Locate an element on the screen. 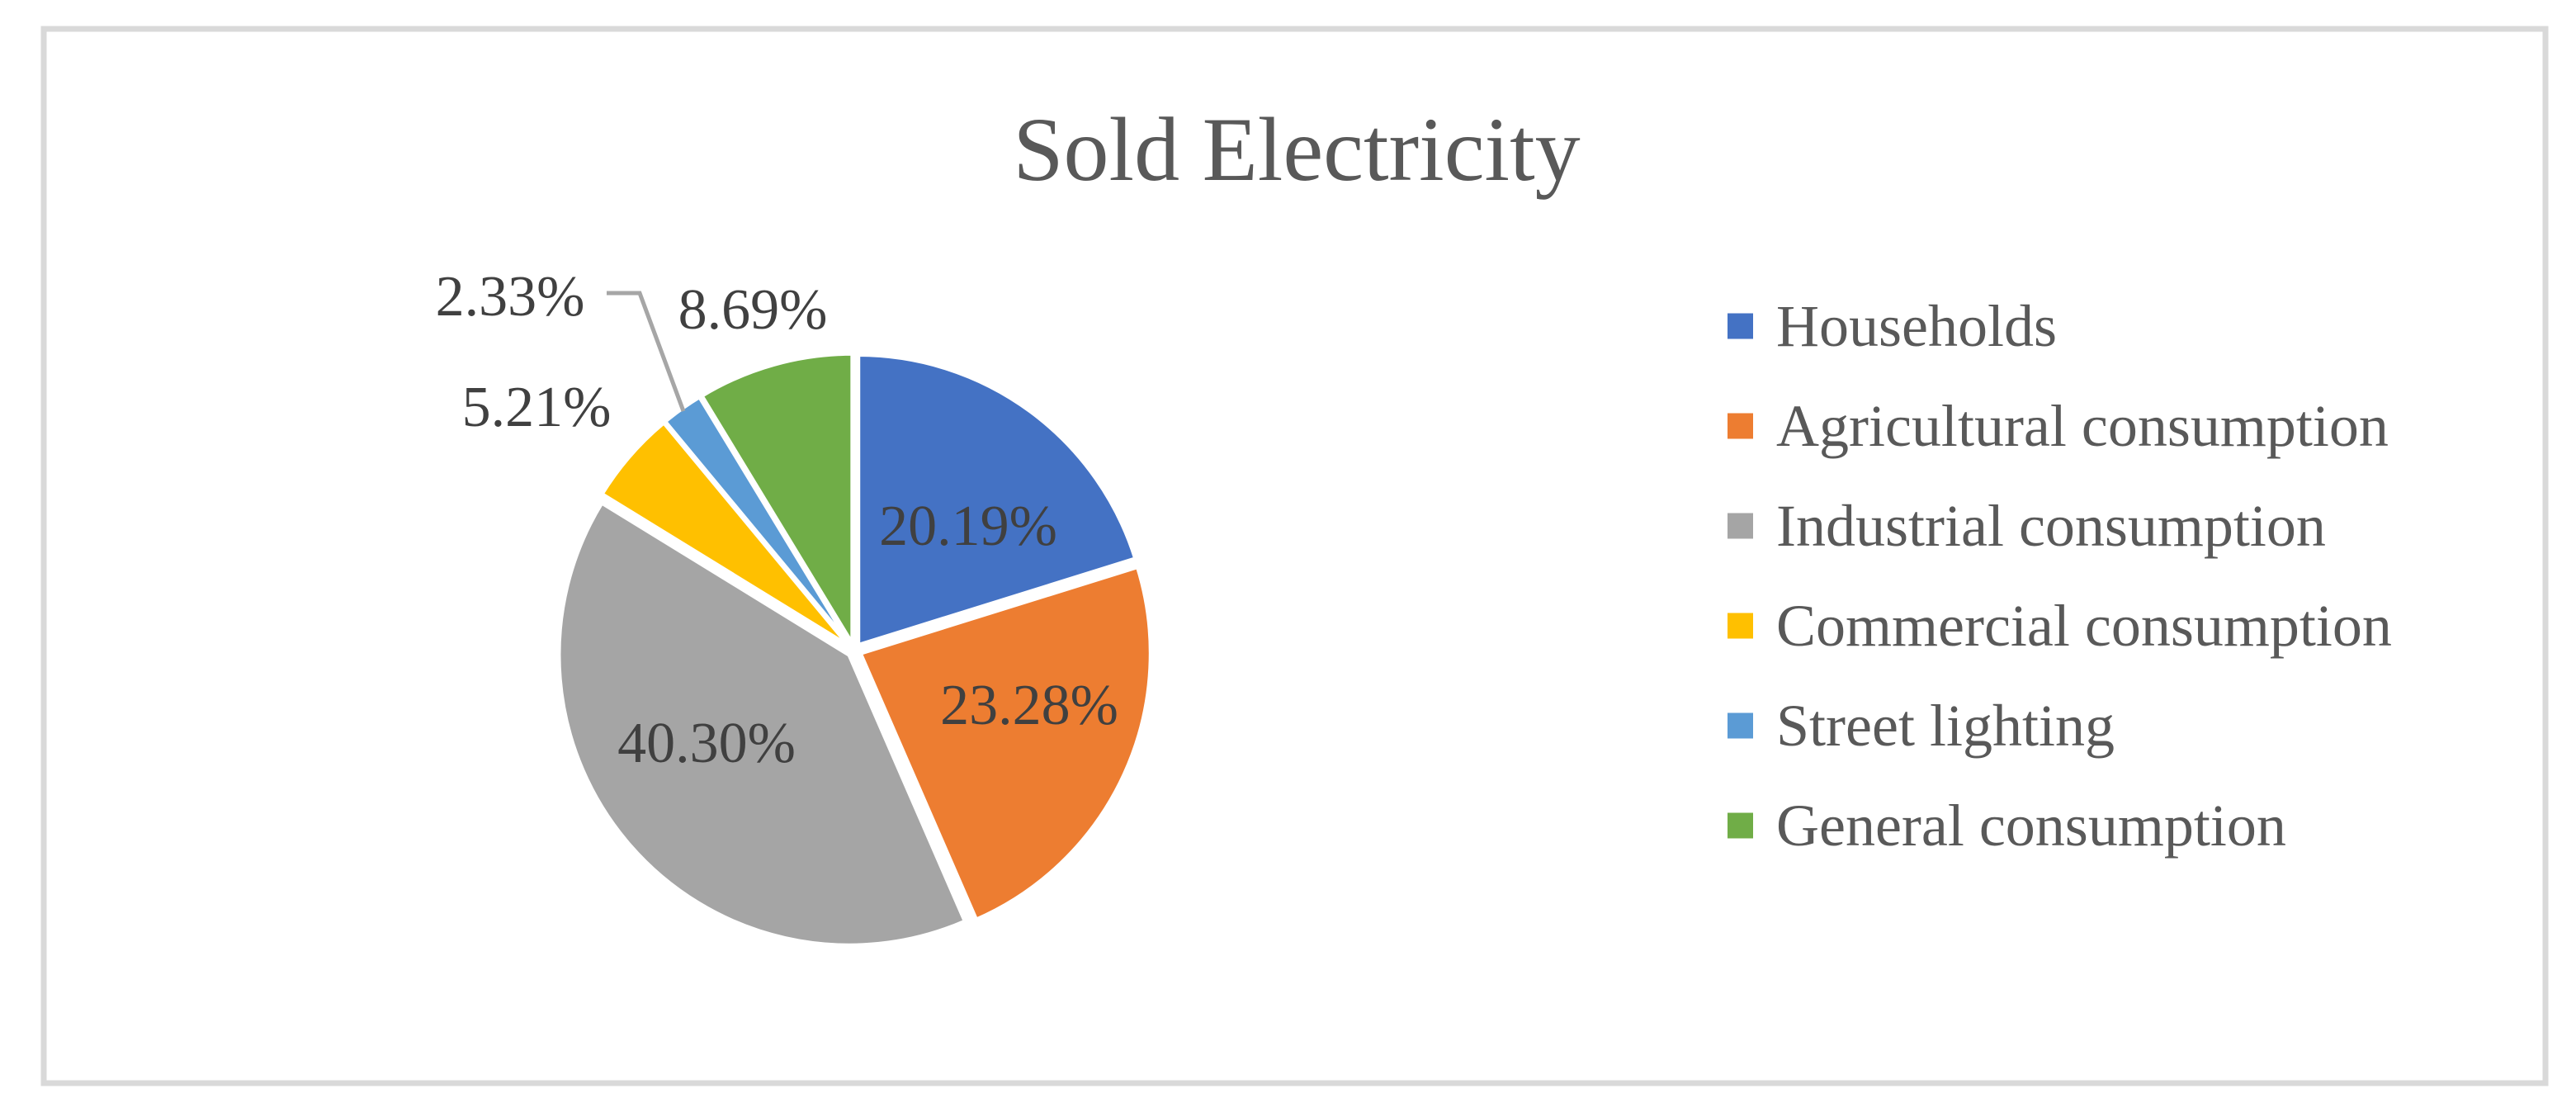 The width and height of the screenshot is (2576, 1117). legend-marker-industrial-consumption is located at coordinates (1740, 526).